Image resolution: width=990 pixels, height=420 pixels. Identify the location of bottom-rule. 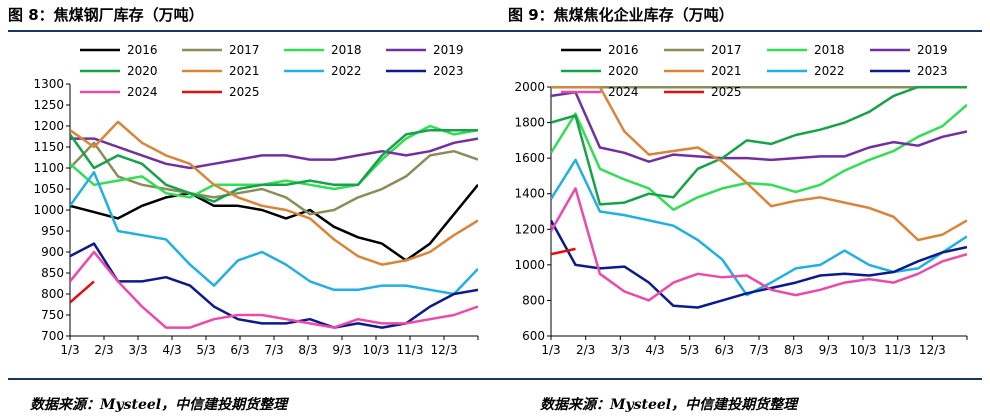
(495, 379).